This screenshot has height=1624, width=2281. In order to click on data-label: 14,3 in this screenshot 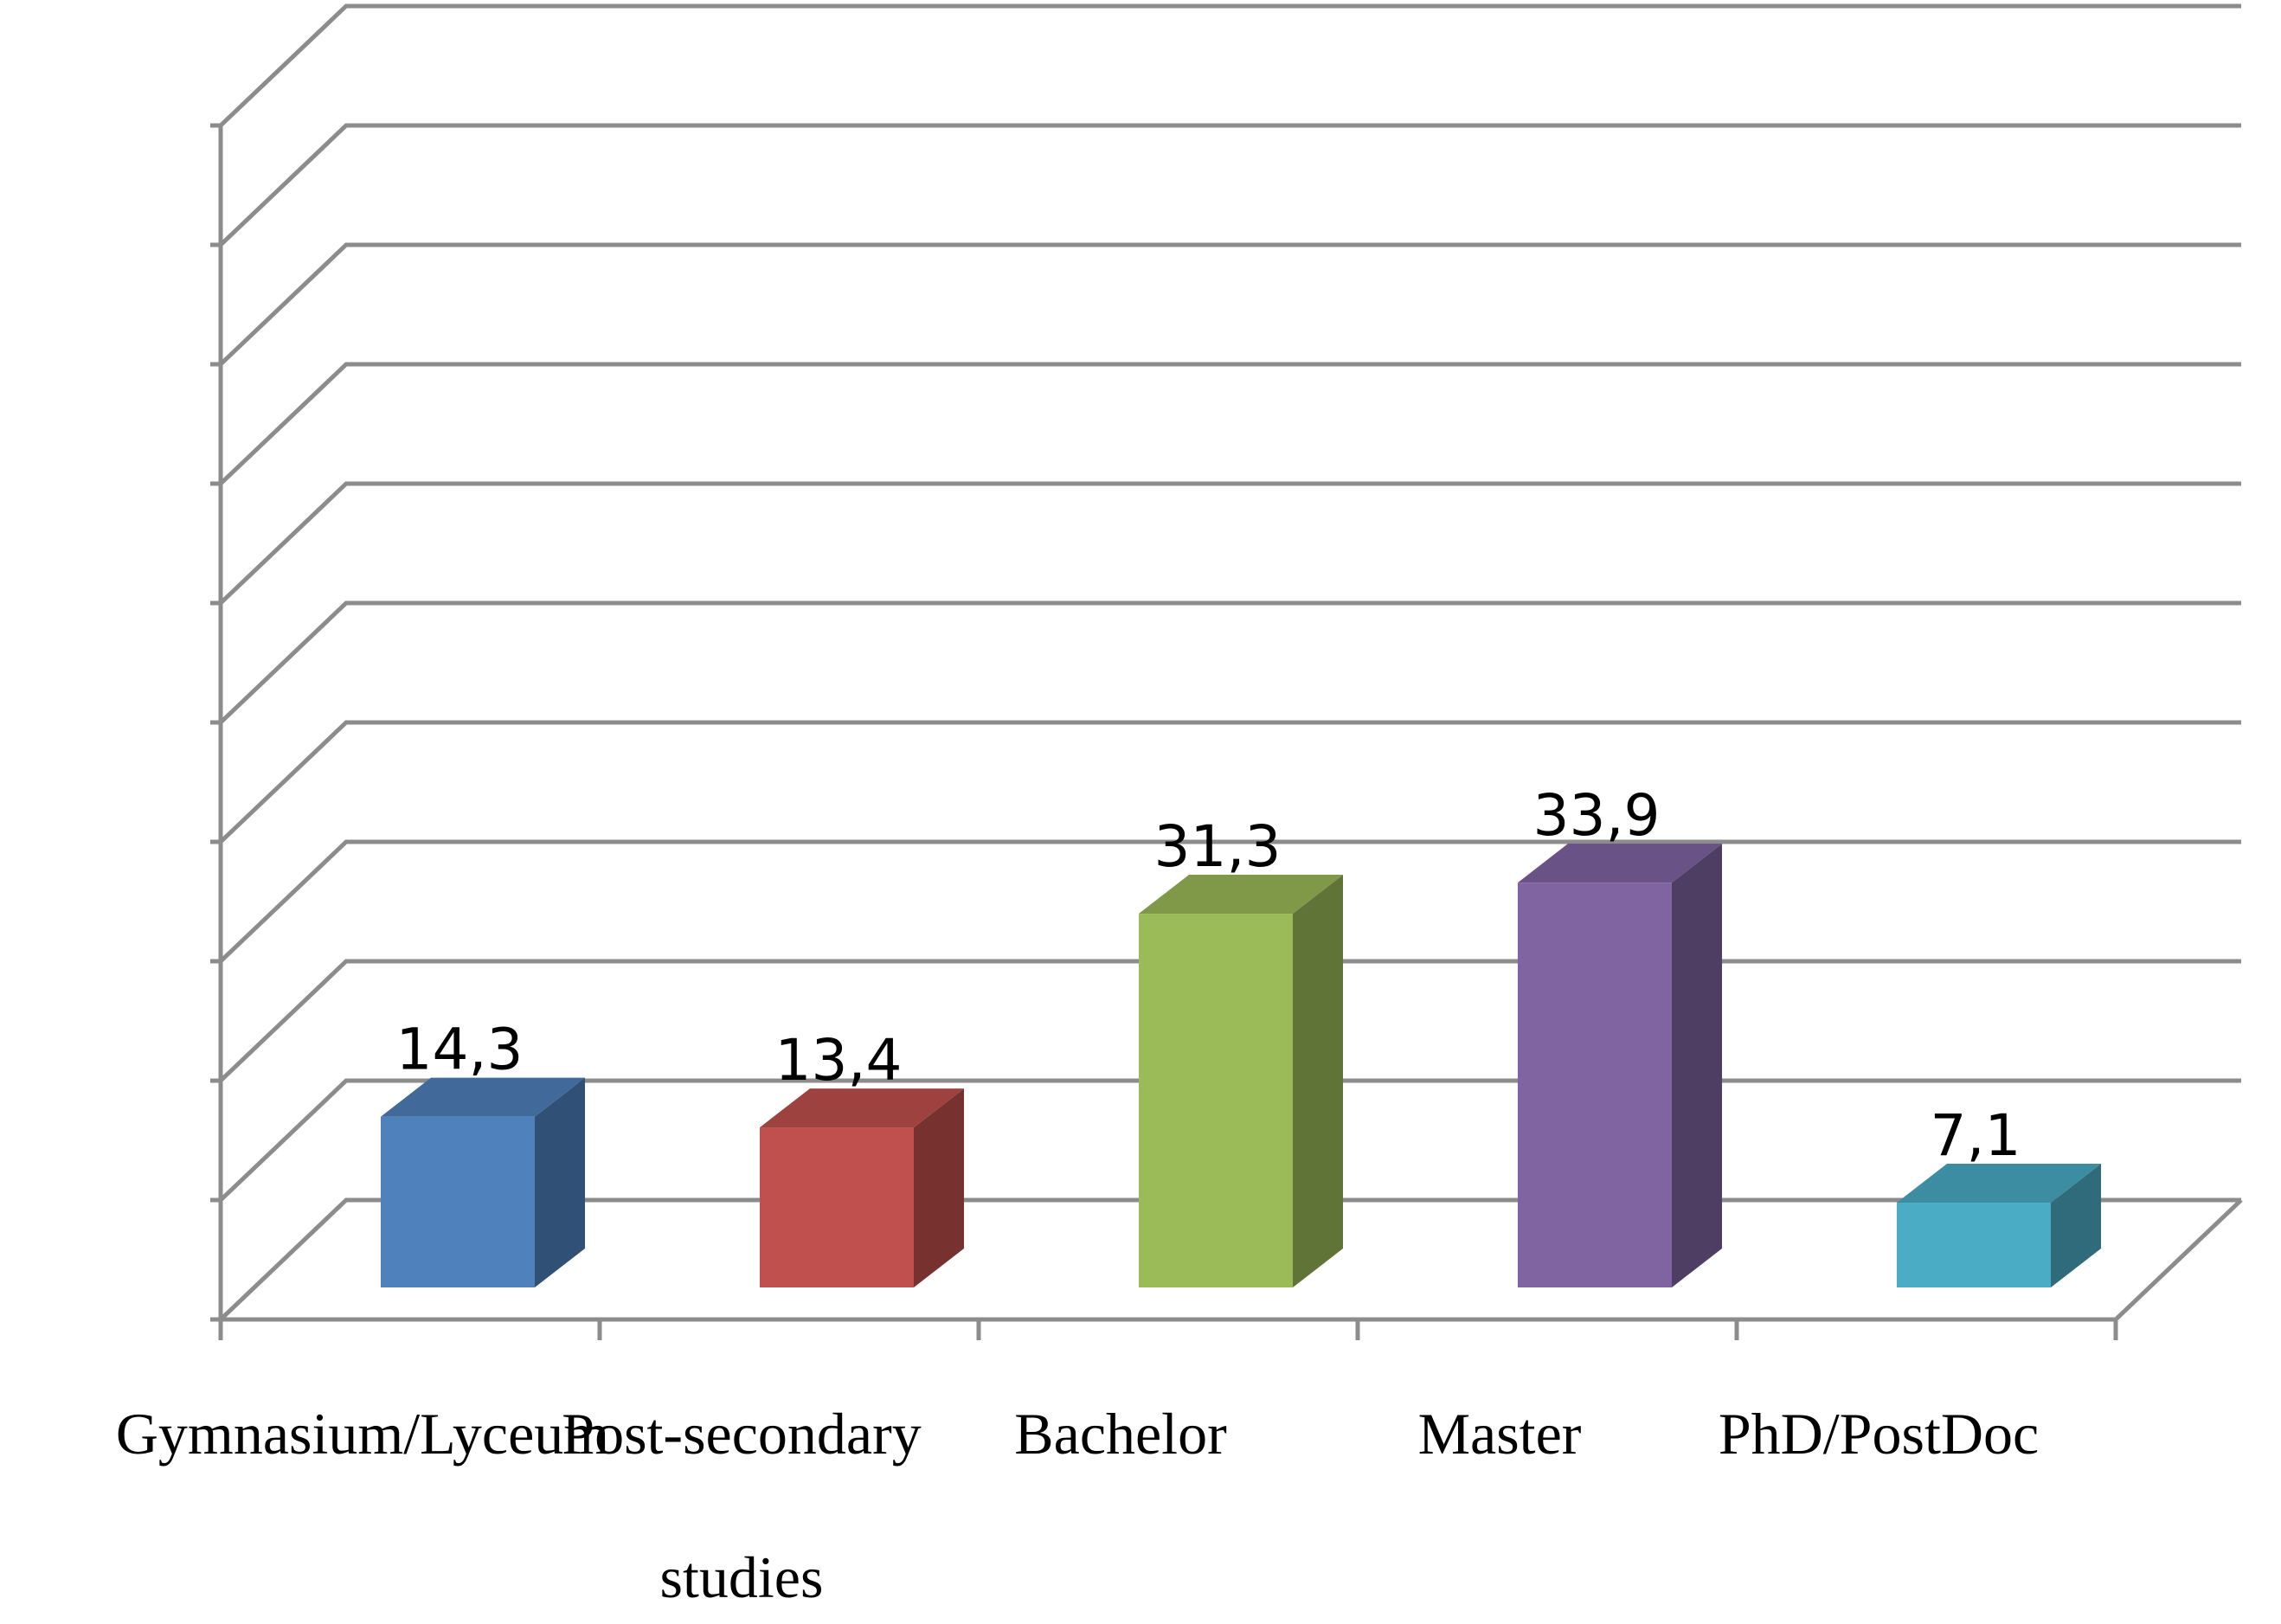, I will do `click(460, 1050)`.